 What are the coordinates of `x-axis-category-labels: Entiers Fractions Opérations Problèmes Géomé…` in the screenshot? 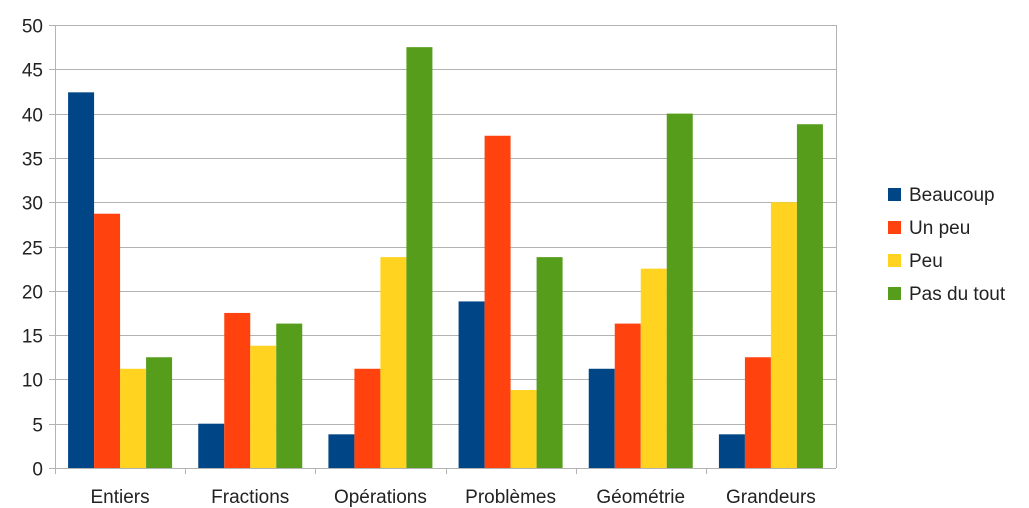 It's located at (453, 497).